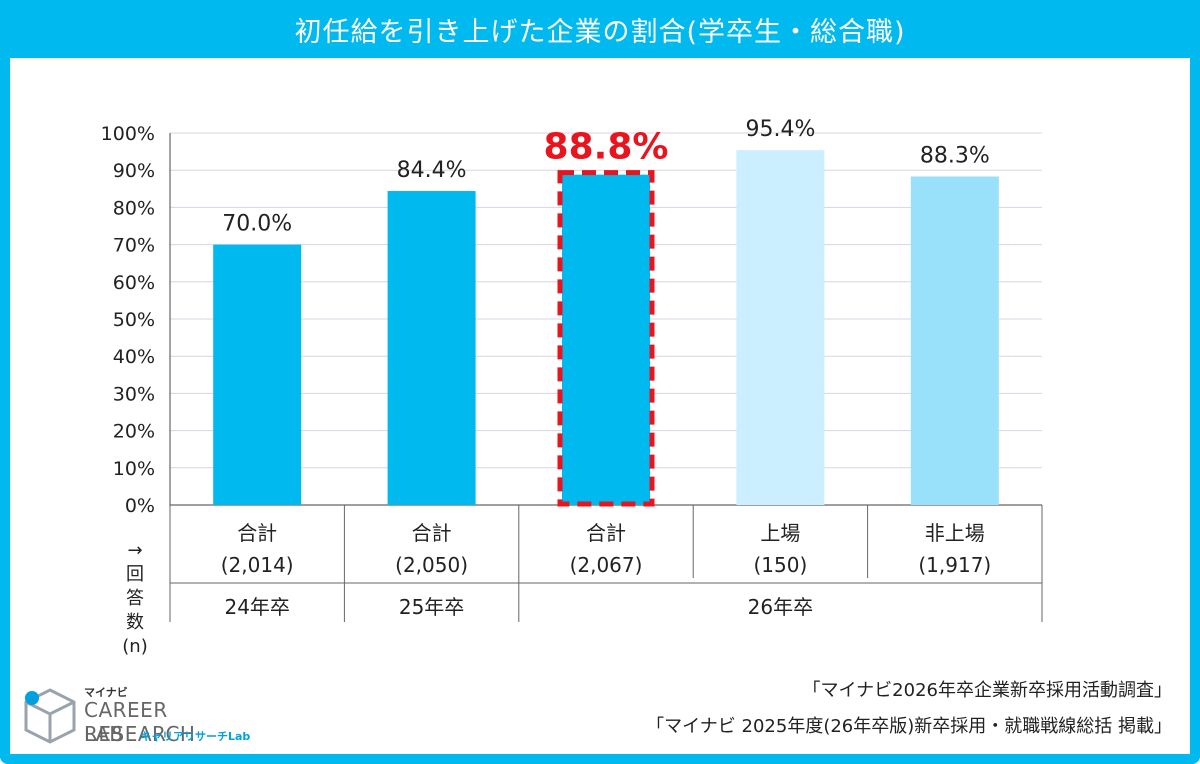 The image size is (1200, 764). Describe the element at coordinates (128, 134) in the screenshot. I see `y-tick-label: 100%` at that location.